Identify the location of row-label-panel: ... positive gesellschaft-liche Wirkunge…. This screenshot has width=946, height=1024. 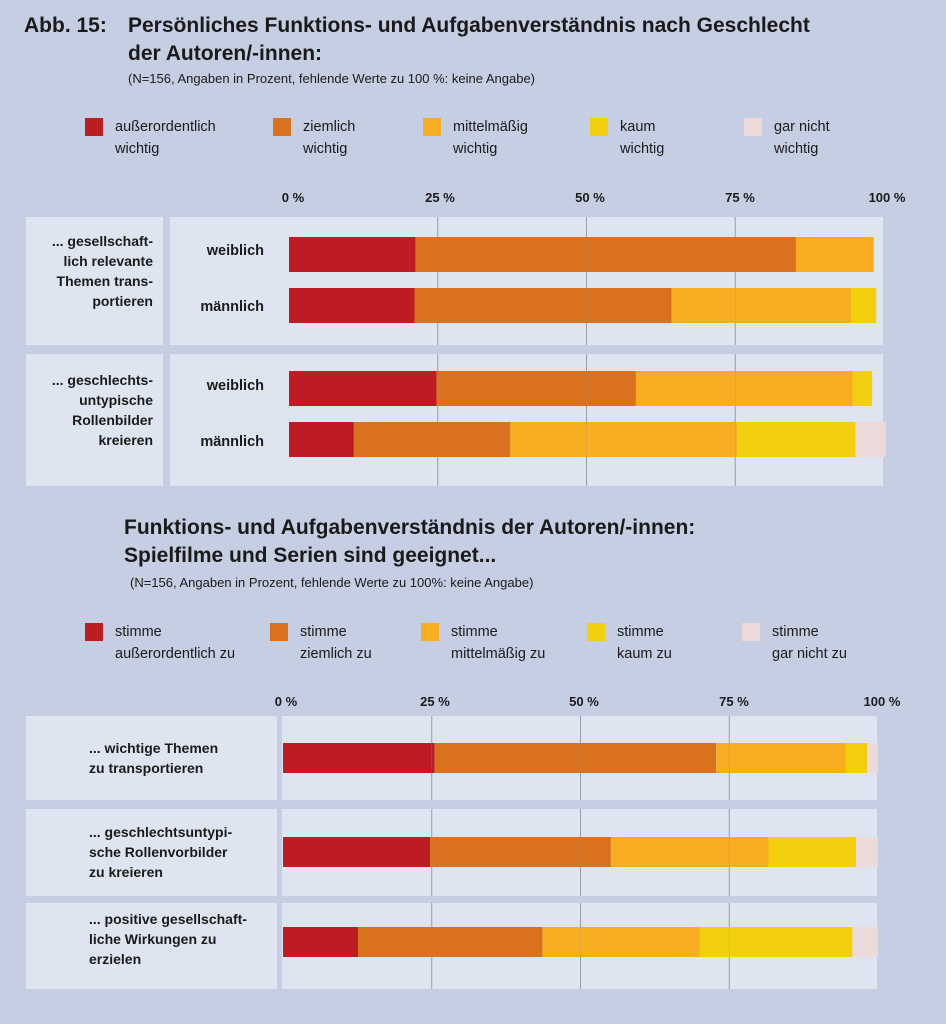
(151, 946).